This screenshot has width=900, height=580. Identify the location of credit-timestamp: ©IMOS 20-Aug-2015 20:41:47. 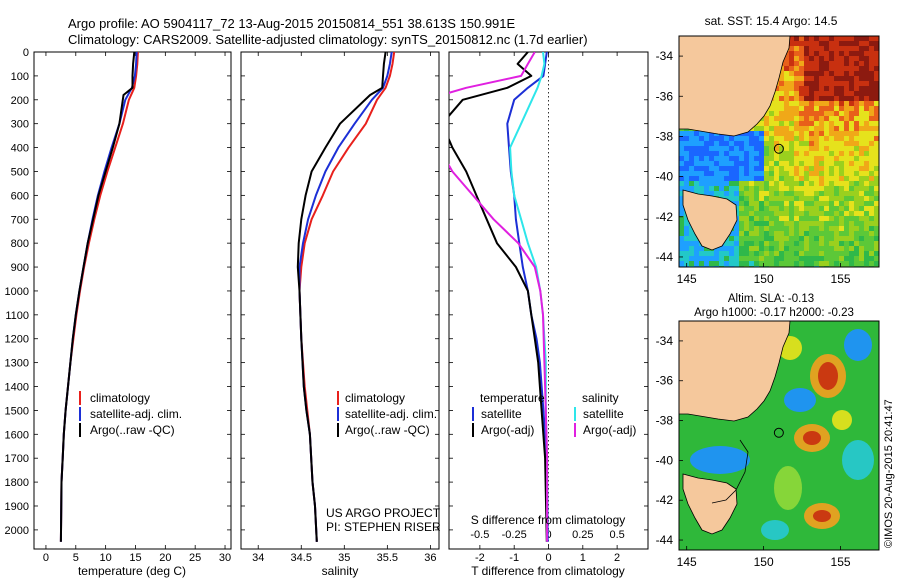
(889, 473).